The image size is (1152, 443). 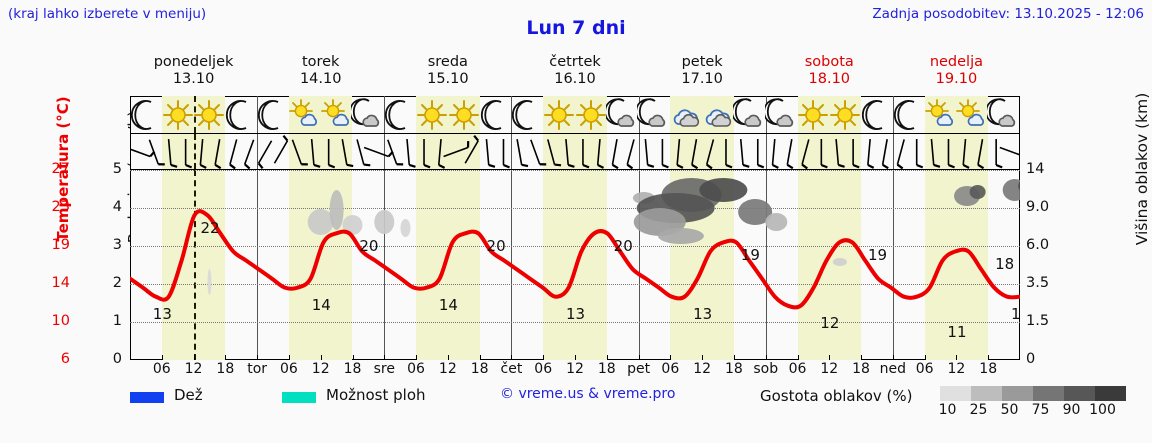 What do you see at coordinates (588, 394) in the screenshot?
I see `copyright-link: © vreme.us & vreme.pro` at bounding box center [588, 394].